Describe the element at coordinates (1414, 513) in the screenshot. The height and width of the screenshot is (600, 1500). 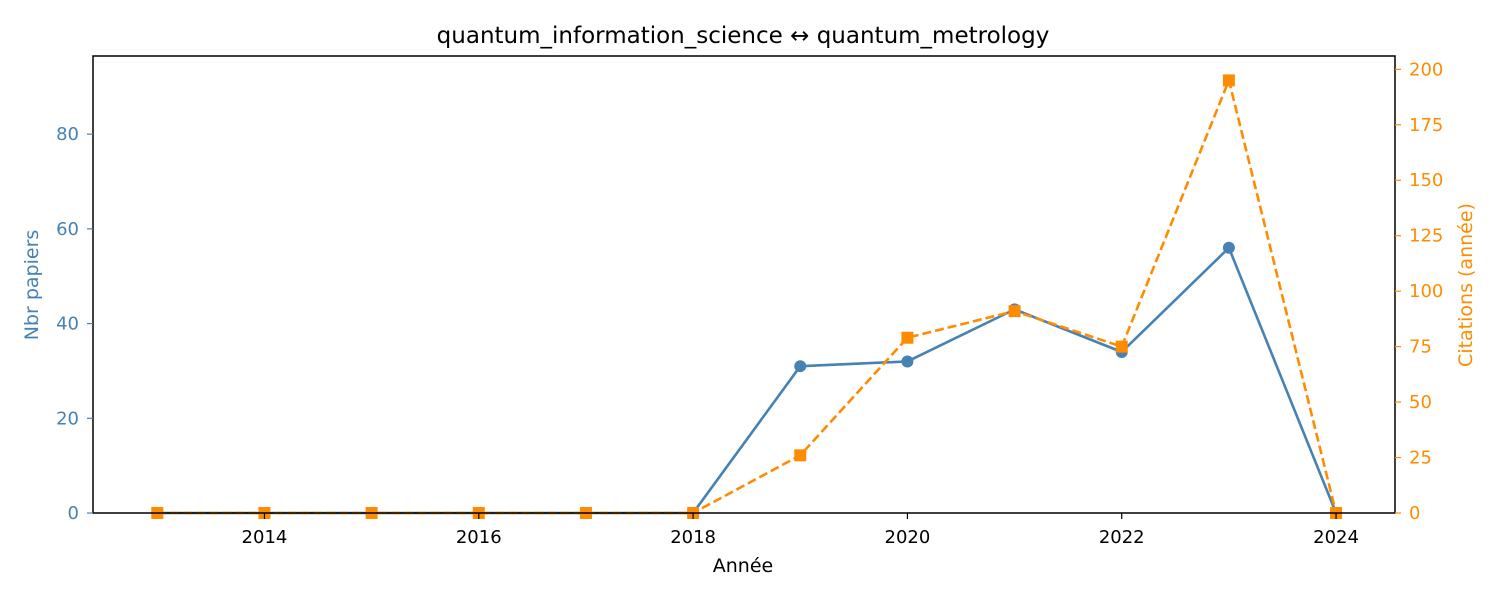
I see `right-y-tick-label: 0` at that location.